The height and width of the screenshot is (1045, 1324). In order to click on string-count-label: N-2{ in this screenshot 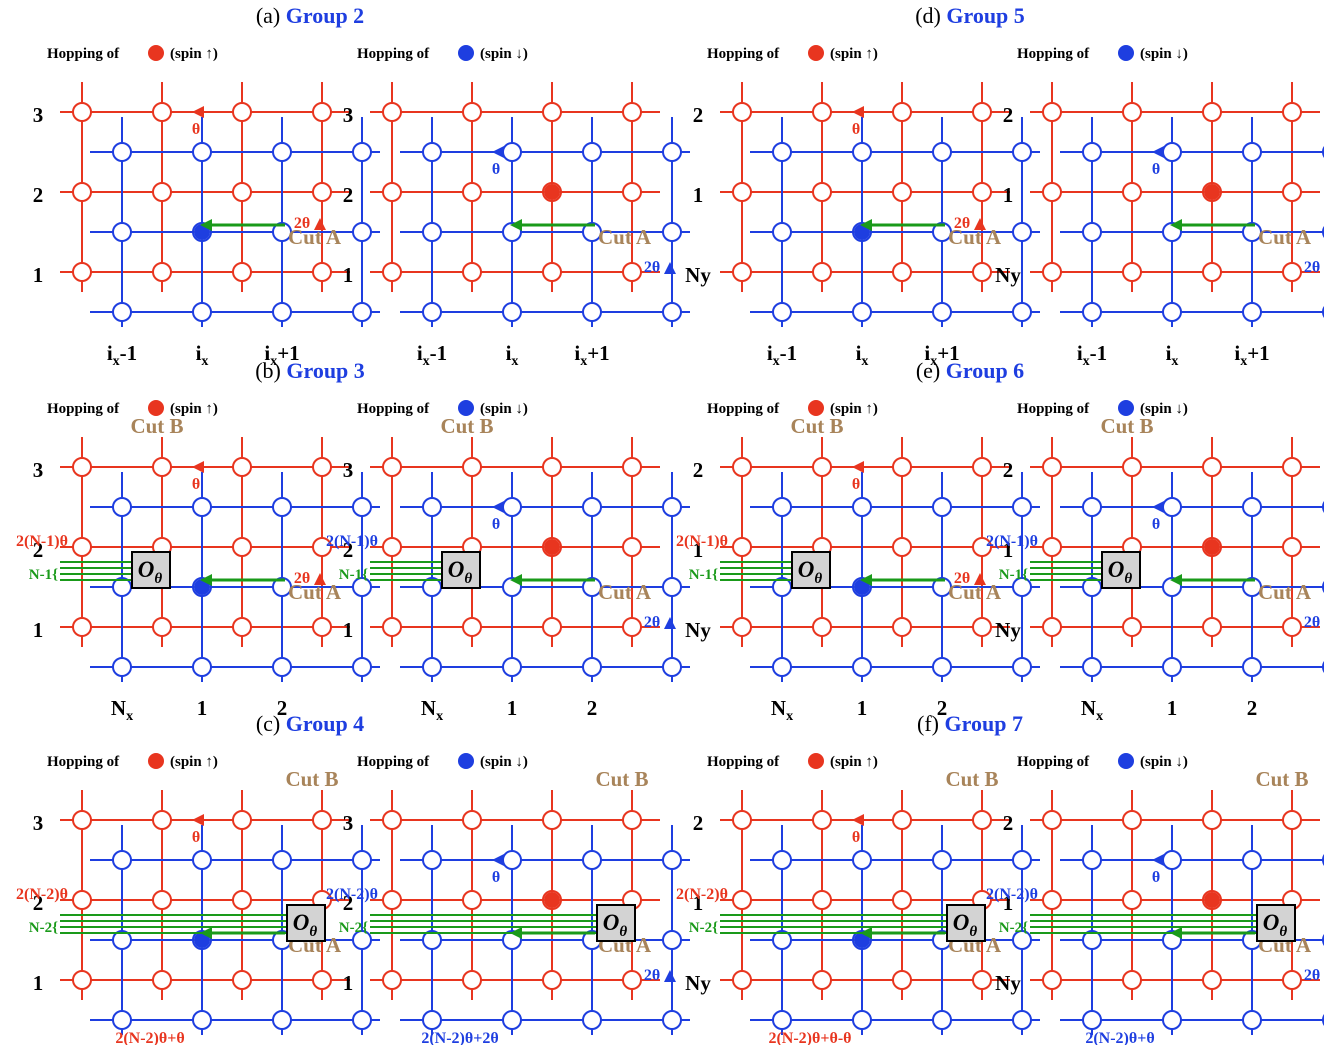, I will do `click(1013, 928)`.